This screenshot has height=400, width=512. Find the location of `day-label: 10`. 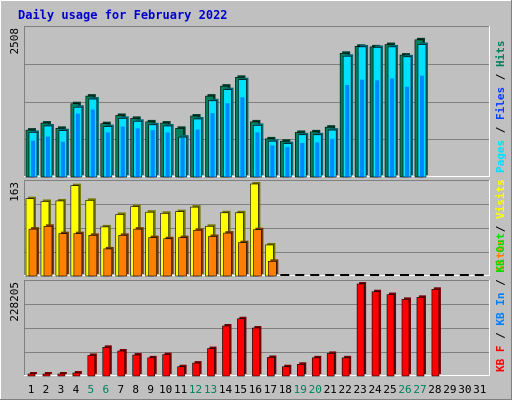

day-label: 10 is located at coordinates (165, 389).